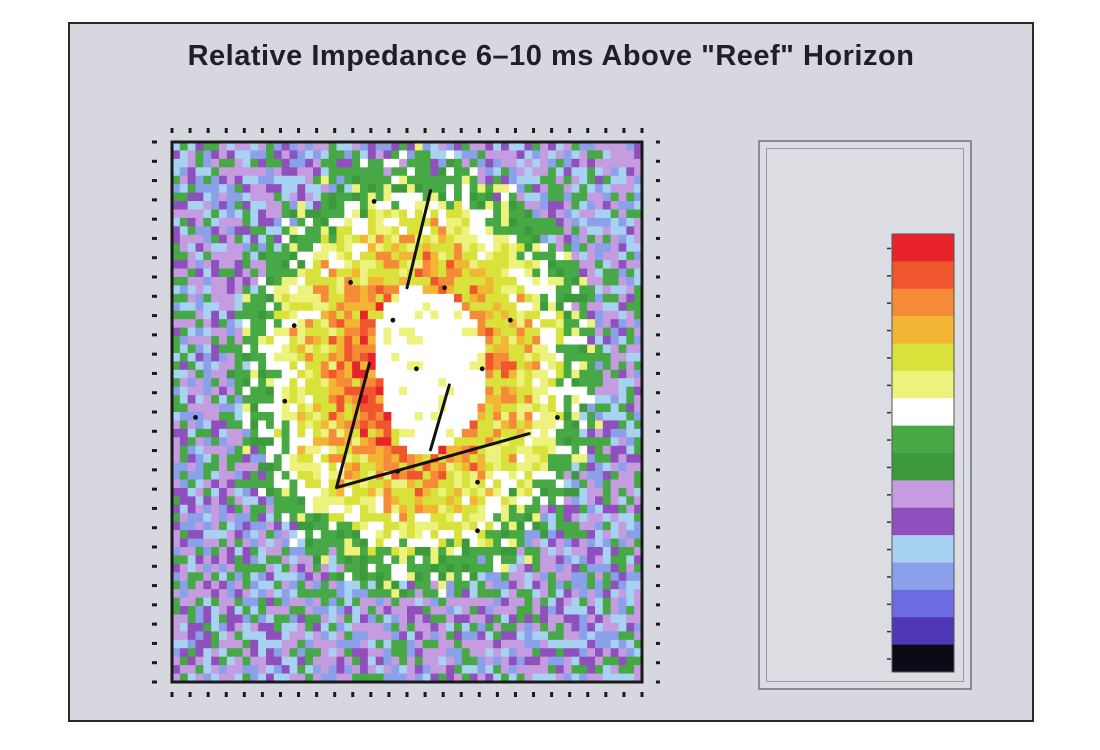 The height and width of the screenshot is (750, 1100). I want to click on tick-right, so click(658, 470).